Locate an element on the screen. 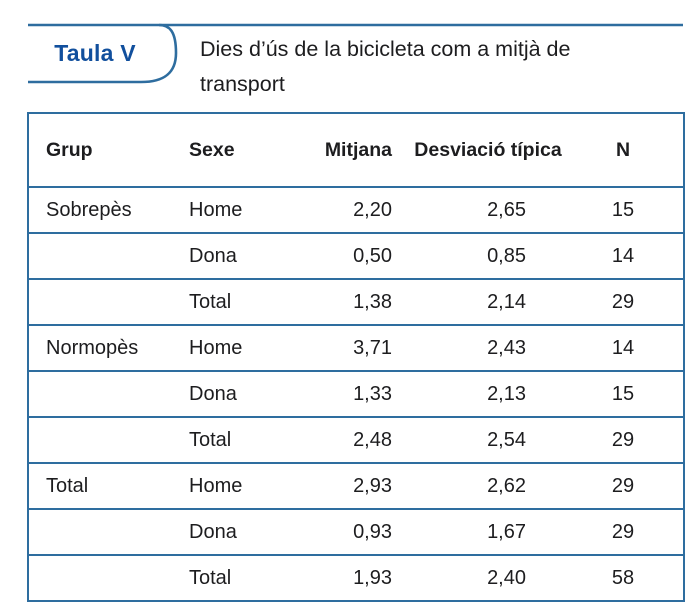 The image size is (700, 610). table-row: Sobrepès Home 2,20 2,65 15 is located at coordinates (356, 210).